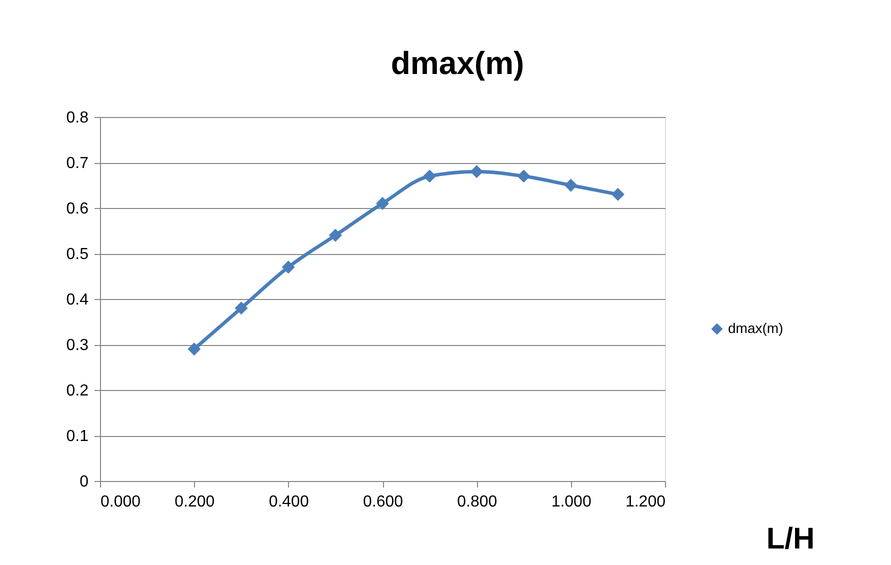  What do you see at coordinates (77, 300) in the screenshot?
I see `y-tick-label: 0.4` at bounding box center [77, 300].